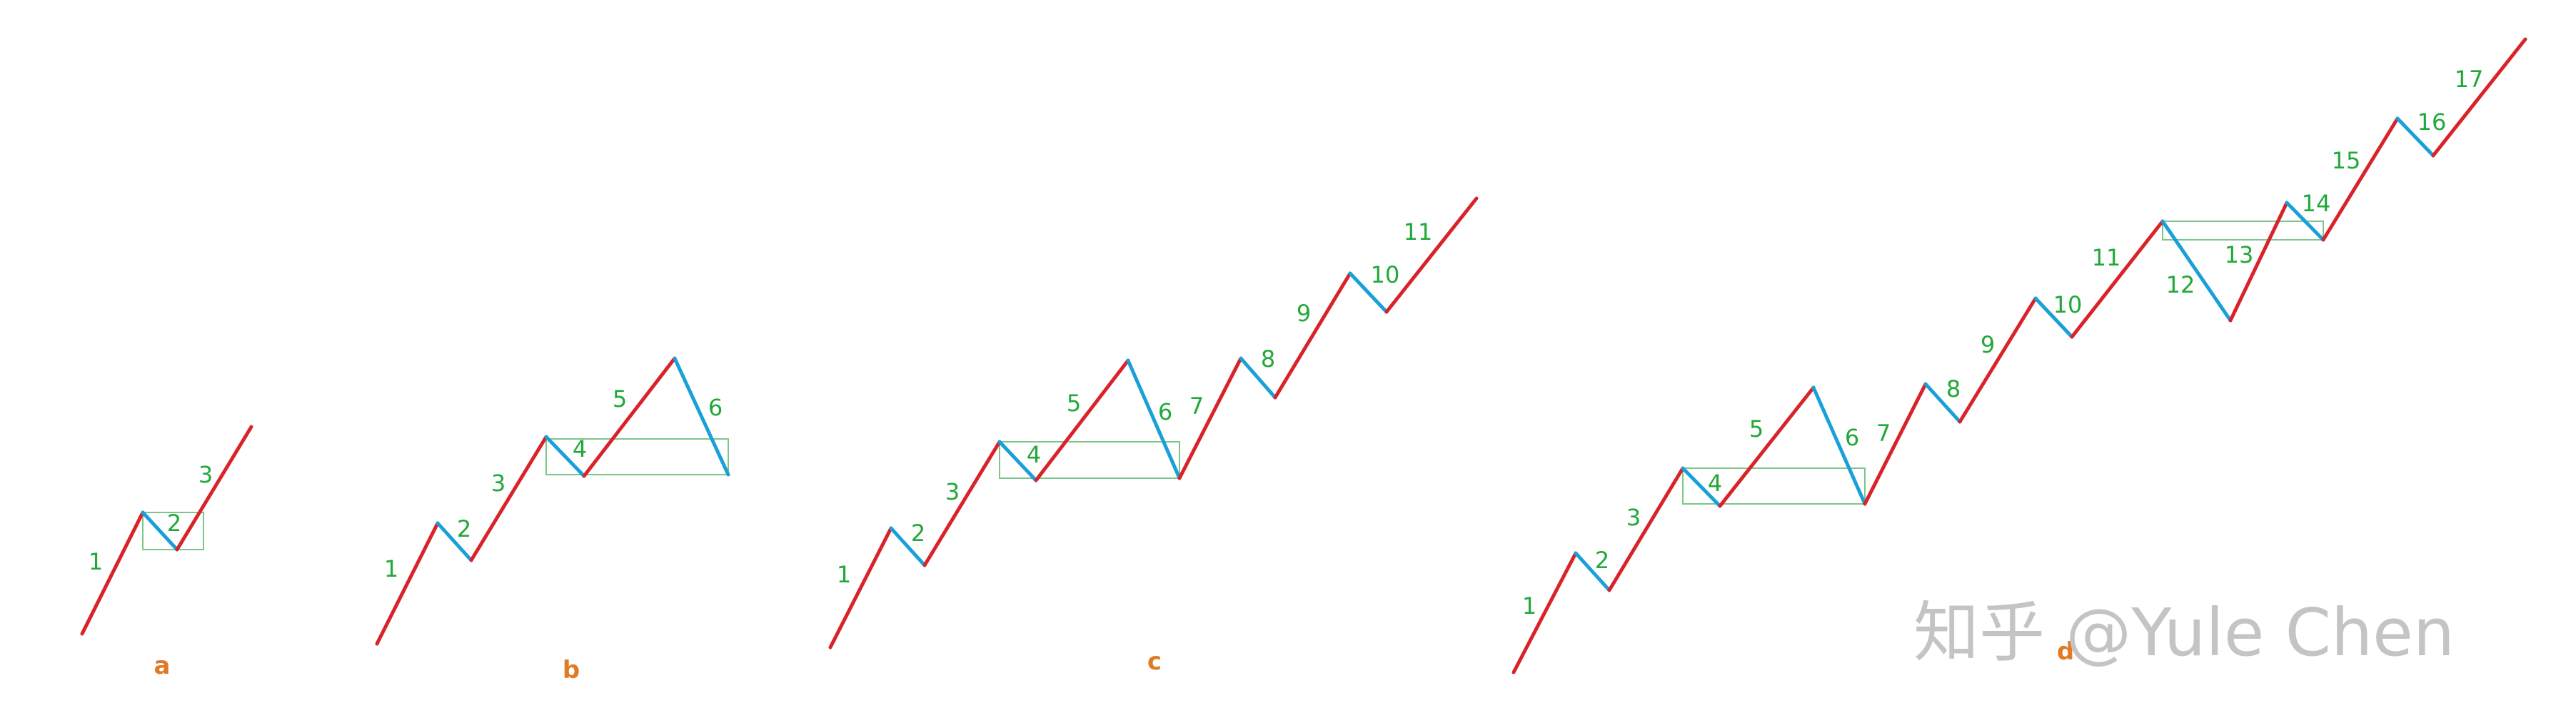  I want to click on stroke-label-d-13: 13, so click(2239, 254).